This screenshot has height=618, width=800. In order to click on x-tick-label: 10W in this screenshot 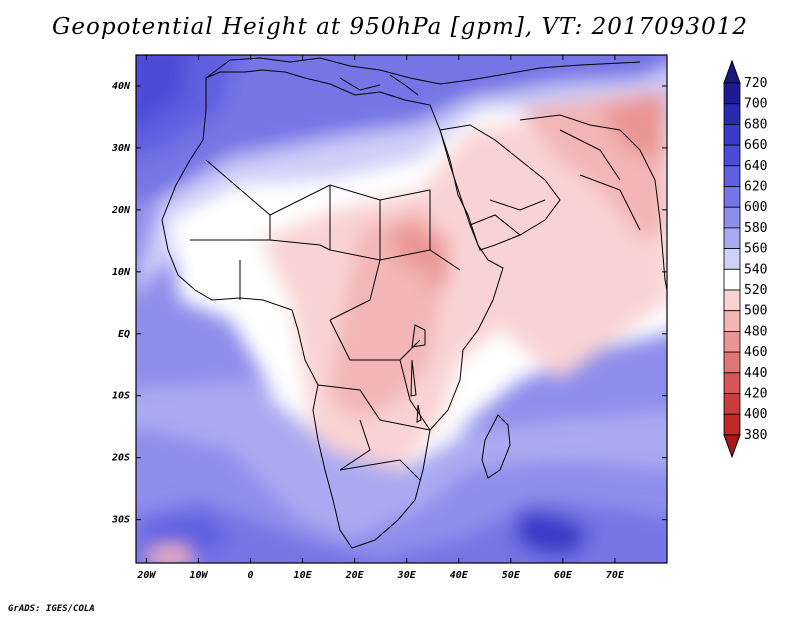, I will do `click(198, 575)`.